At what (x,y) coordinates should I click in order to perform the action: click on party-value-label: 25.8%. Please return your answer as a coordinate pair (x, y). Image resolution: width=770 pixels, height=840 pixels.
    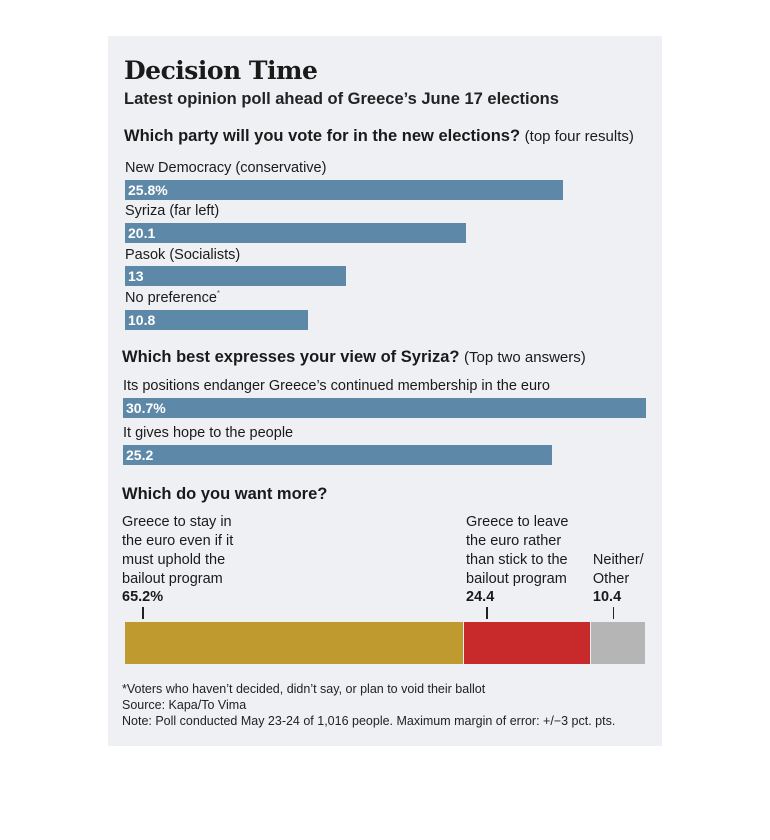
    Looking at the image, I should click on (148, 190).